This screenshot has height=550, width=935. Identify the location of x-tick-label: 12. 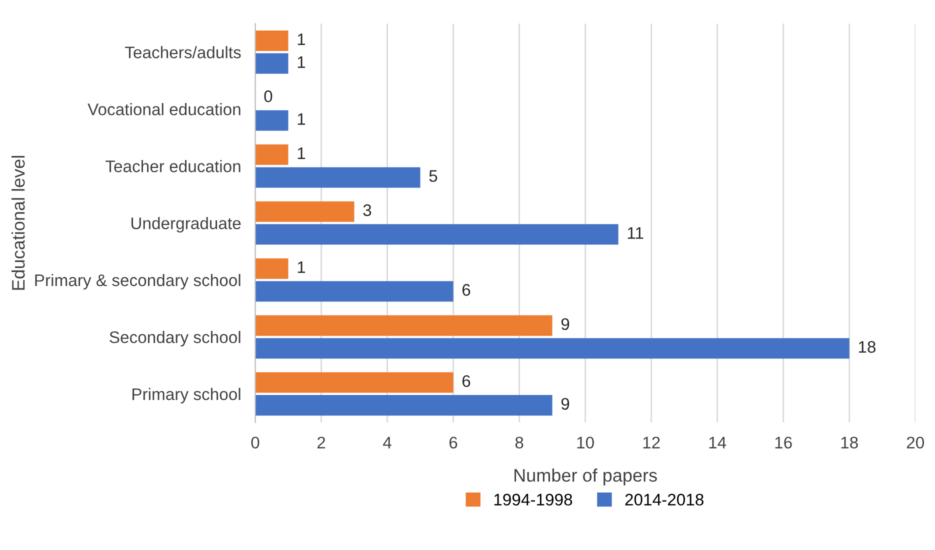
(651, 442).